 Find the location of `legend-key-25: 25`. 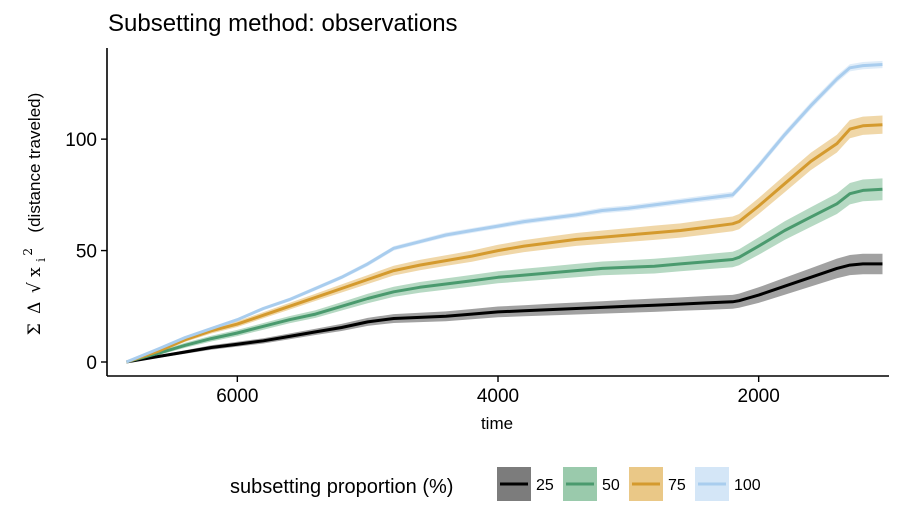

legend-key-25: 25 is located at coordinates (525, 484).